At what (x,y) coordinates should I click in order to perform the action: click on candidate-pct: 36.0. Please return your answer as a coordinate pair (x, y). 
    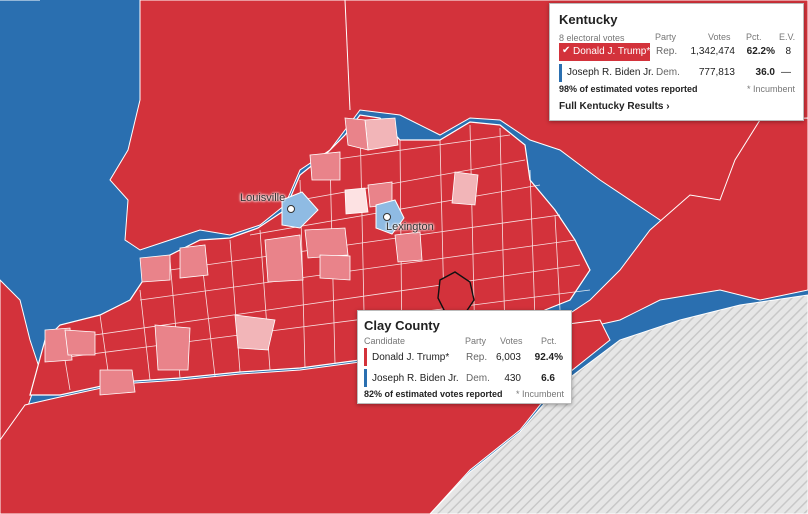
    Looking at the image, I should click on (765, 72).